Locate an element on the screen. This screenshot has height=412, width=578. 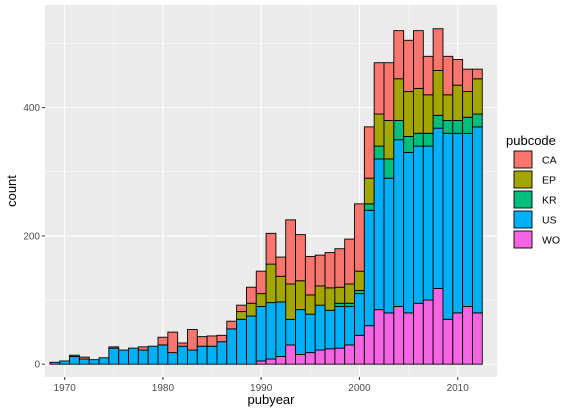
legend: pubcode CA EP KR US WO is located at coordinates (533, 191).